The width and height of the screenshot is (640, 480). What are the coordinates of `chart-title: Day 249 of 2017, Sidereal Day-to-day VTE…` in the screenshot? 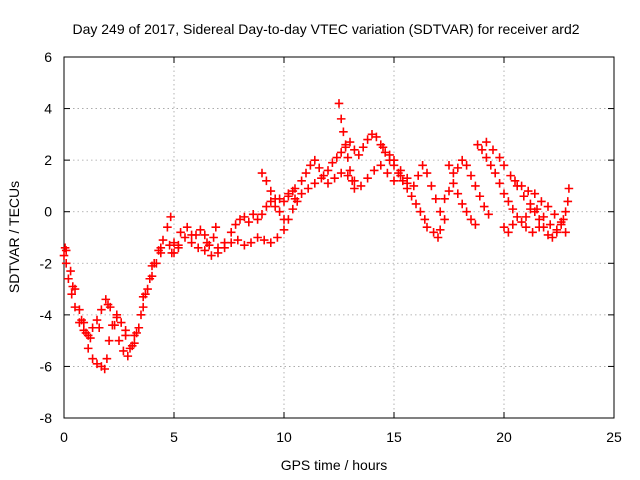 It's located at (325, 29).